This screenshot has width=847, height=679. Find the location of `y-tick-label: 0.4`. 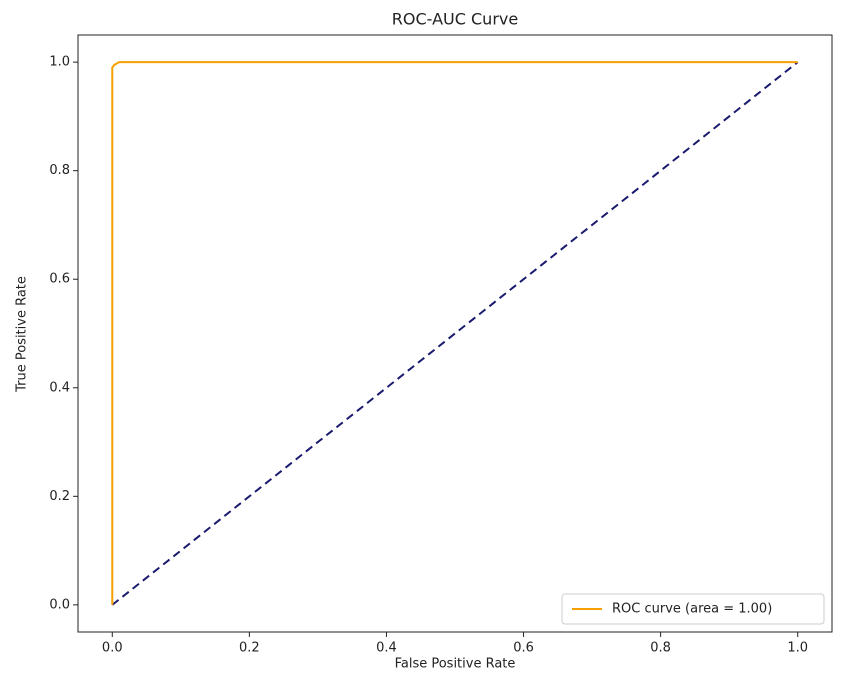

y-tick-label: 0.4 is located at coordinates (59, 387).